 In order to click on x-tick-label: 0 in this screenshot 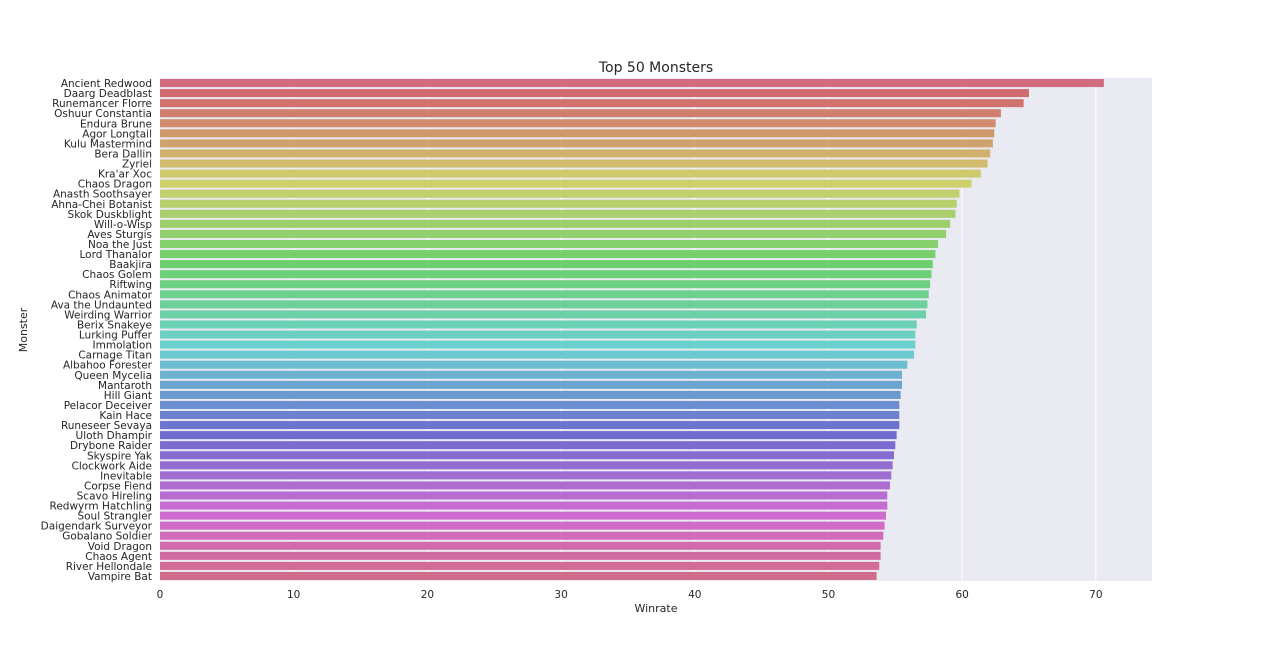, I will do `click(160, 595)`.